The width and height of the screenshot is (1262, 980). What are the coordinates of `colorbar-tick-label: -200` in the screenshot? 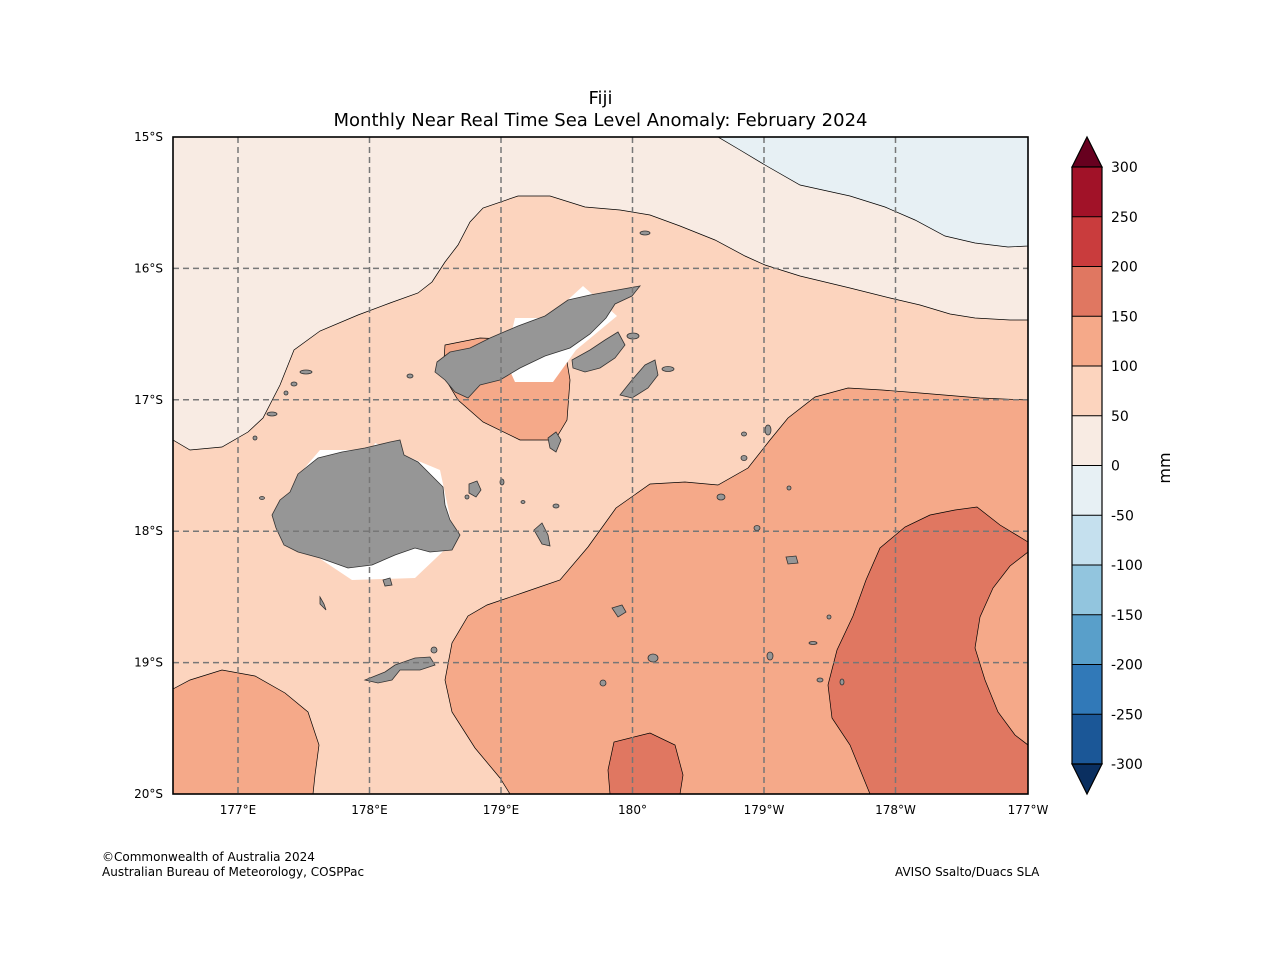 It's located at (1127, 666).